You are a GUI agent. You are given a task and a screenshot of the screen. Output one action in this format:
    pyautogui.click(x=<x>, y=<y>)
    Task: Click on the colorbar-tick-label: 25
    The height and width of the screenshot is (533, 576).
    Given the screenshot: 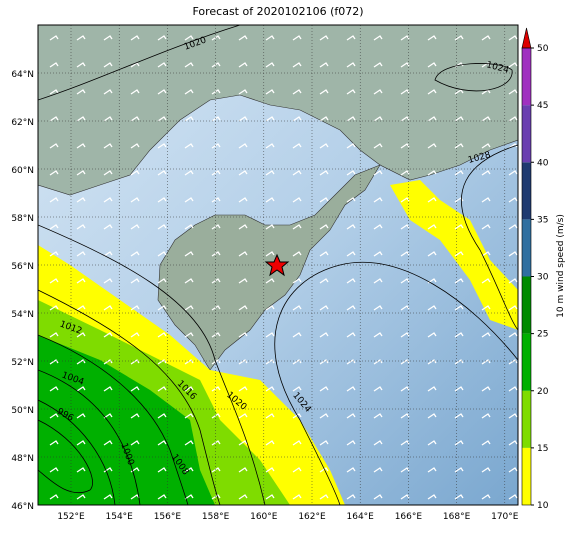 What is the action you would take?
    pyautogui.click(x=542, y=335)
    